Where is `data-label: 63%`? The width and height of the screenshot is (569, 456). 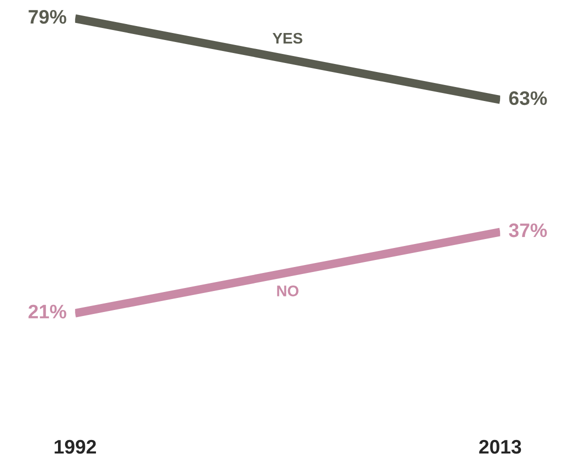
data-label: 63% is located at coordinates (528, 98).